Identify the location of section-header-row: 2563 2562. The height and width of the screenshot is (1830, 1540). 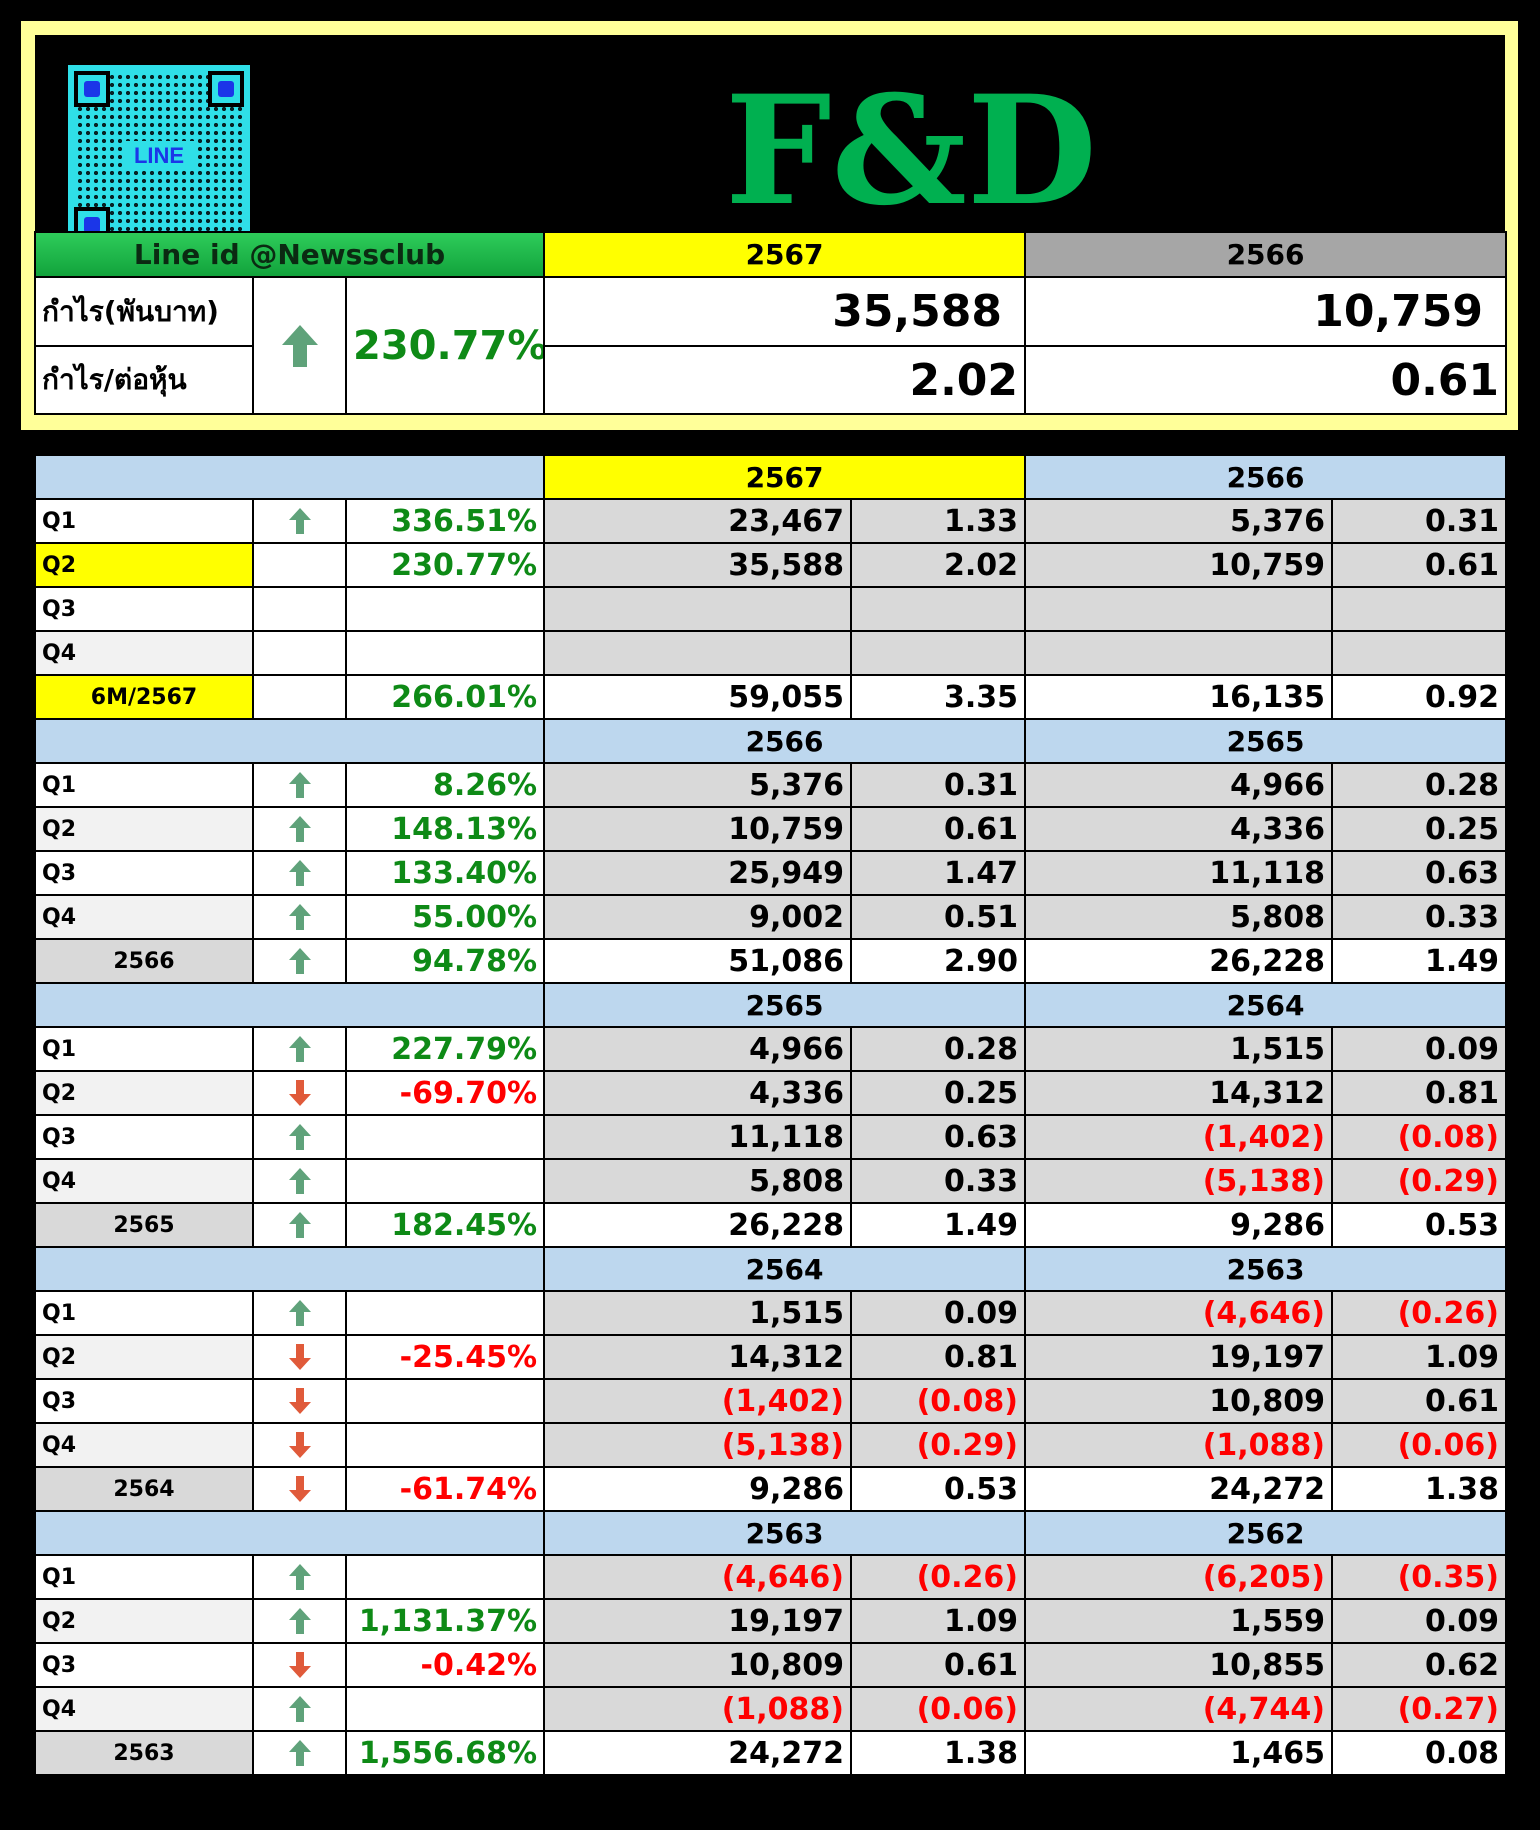
(770, 1533).